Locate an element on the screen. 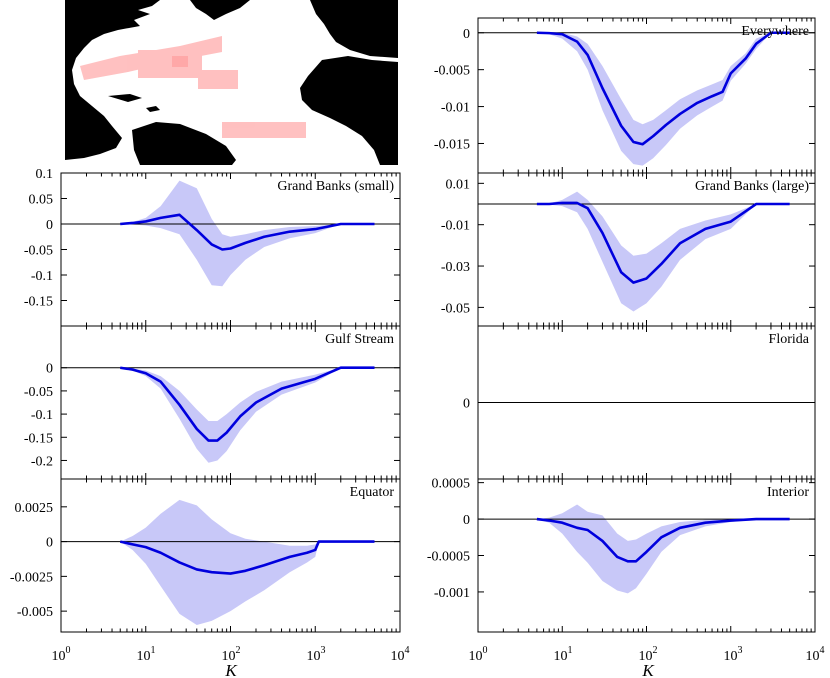  panel-title: Everywhere is located at coordinates (775, 31).